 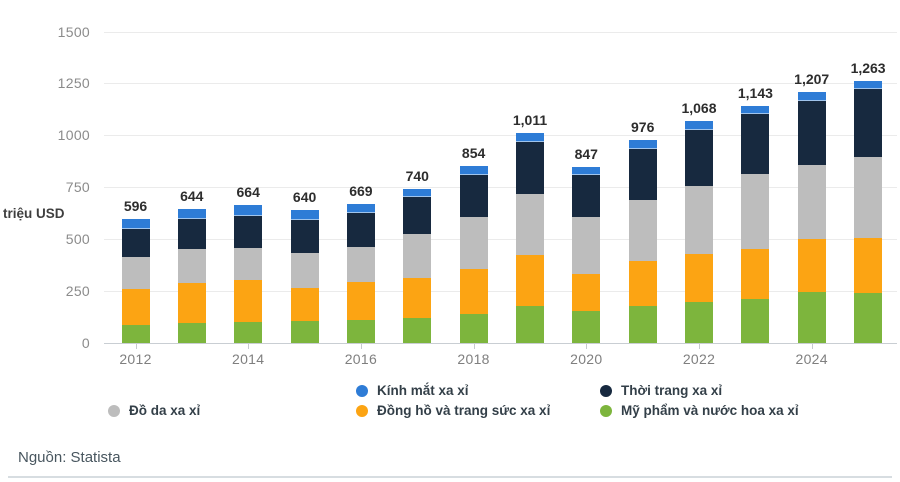 I want to click on x-axis-line, so click(x=500, y=343).